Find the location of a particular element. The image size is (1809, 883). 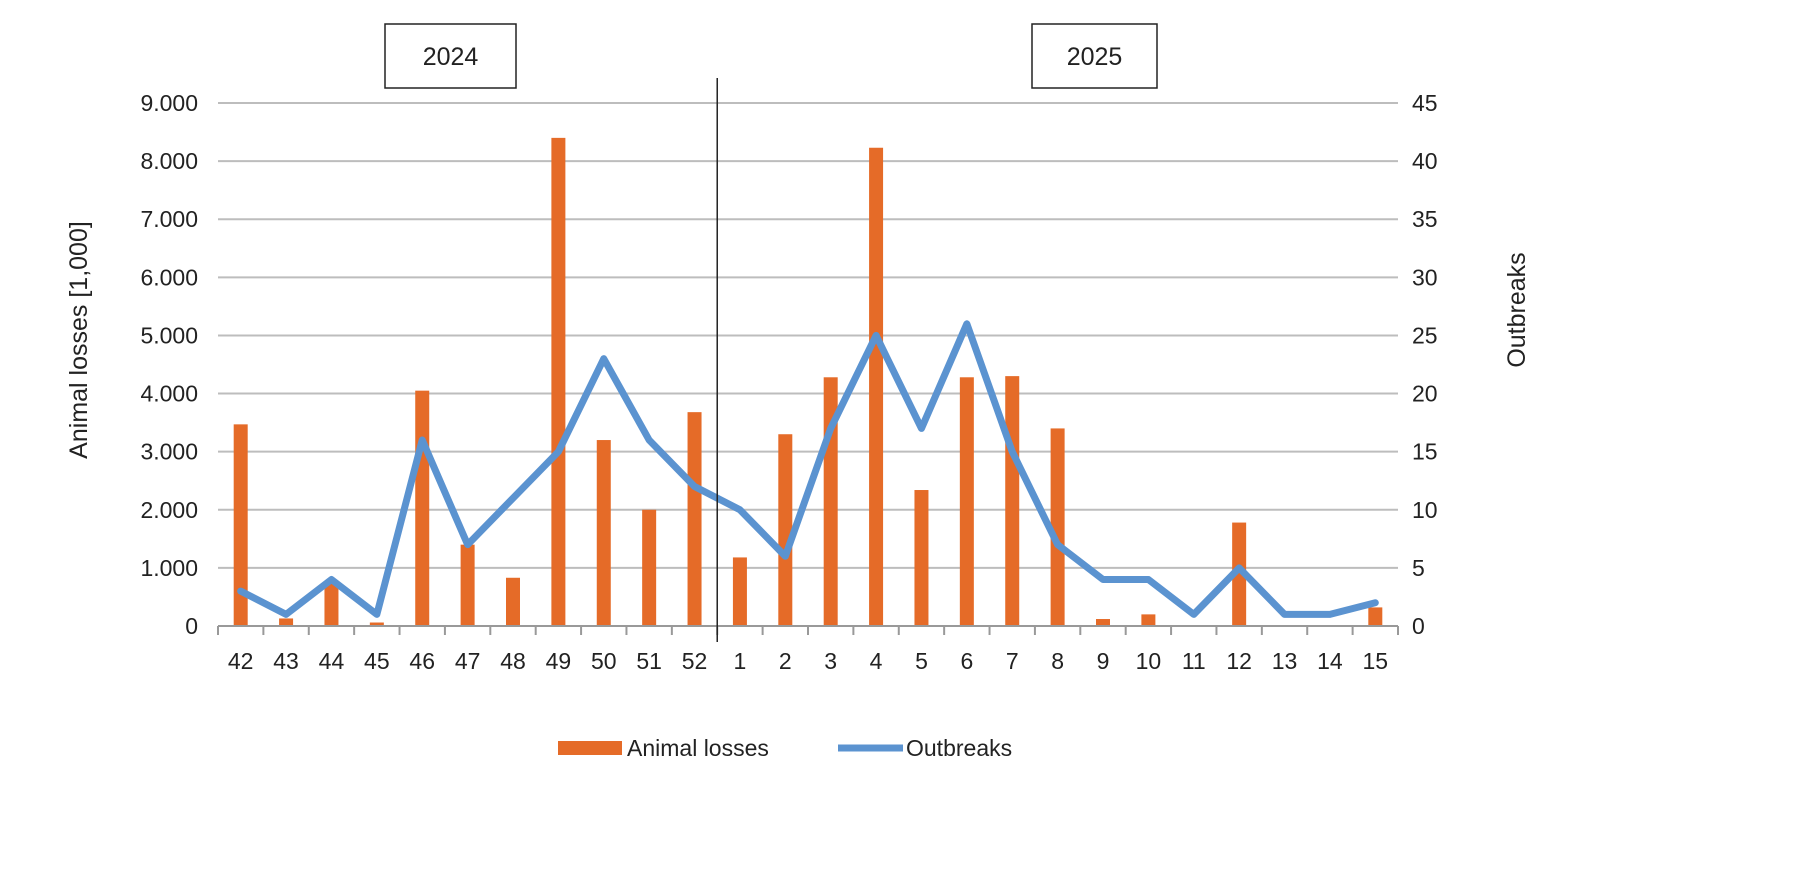

y2-axis-title: Outbreaks is located at coordinates (1517, 309).